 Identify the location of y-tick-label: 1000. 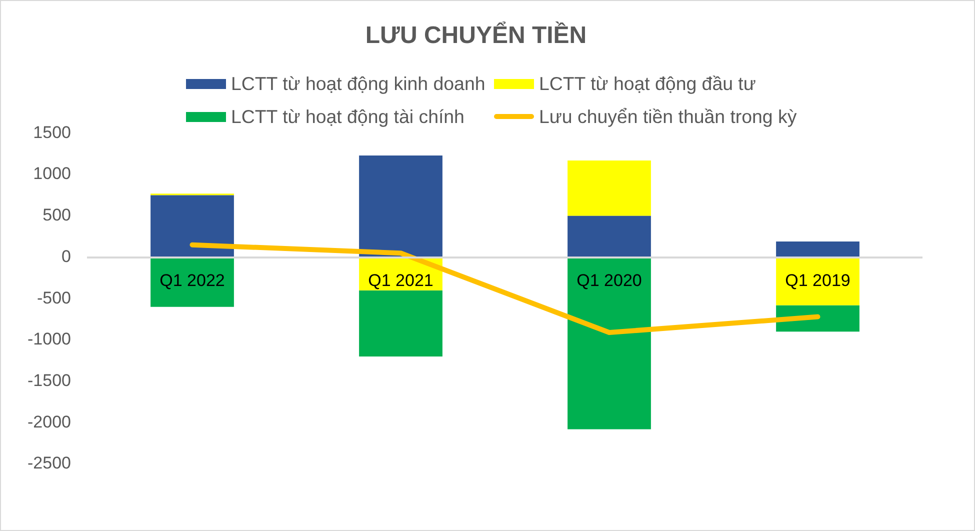
(52, 174).